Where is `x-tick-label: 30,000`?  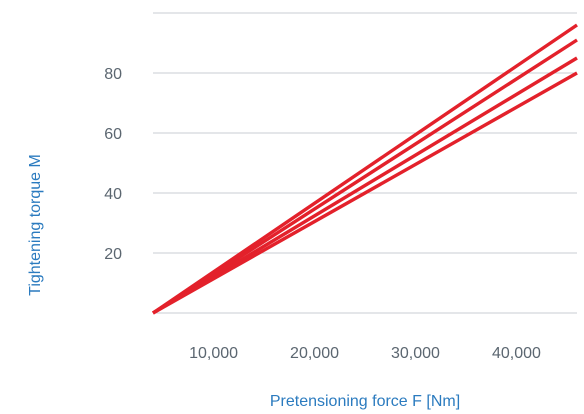
x-tick-label: 30,000 is located at coordinates (415, 353).